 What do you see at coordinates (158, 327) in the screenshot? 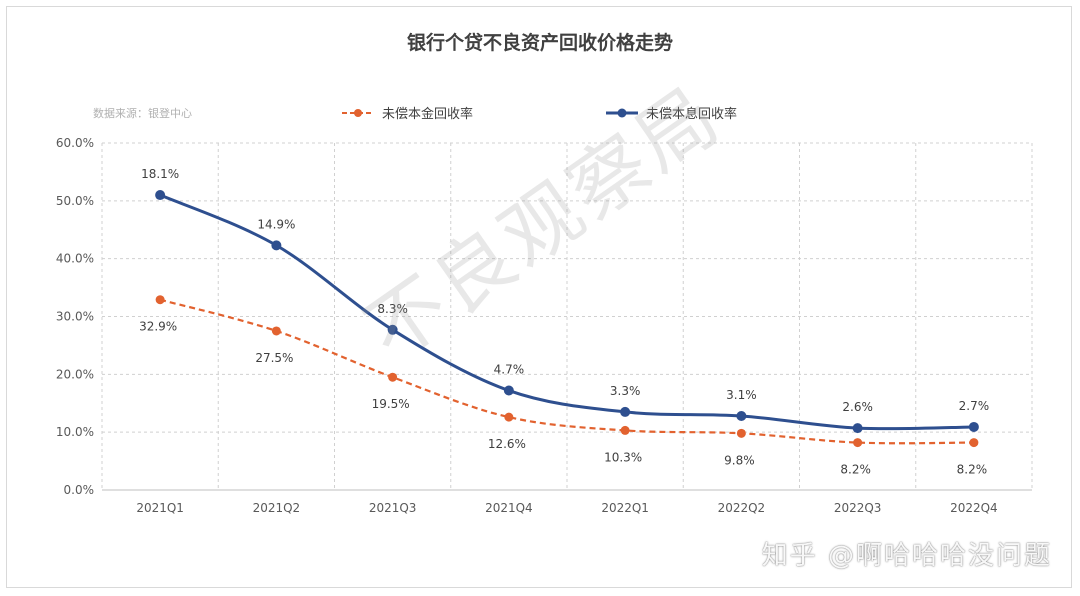
I see `data-label-principal: 32.9%` at bounding box center [158, 327].